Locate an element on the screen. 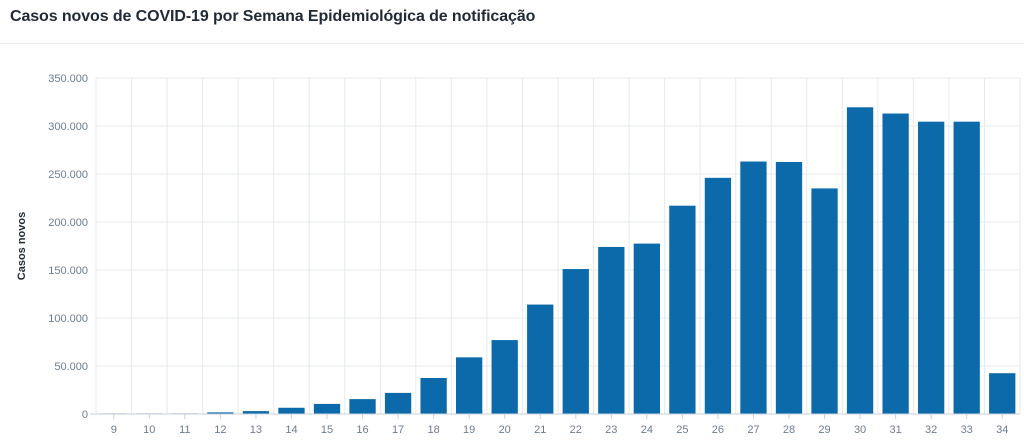 This screenshot has height=442, width=1024. title-divider is located at coordinates (512, 43).